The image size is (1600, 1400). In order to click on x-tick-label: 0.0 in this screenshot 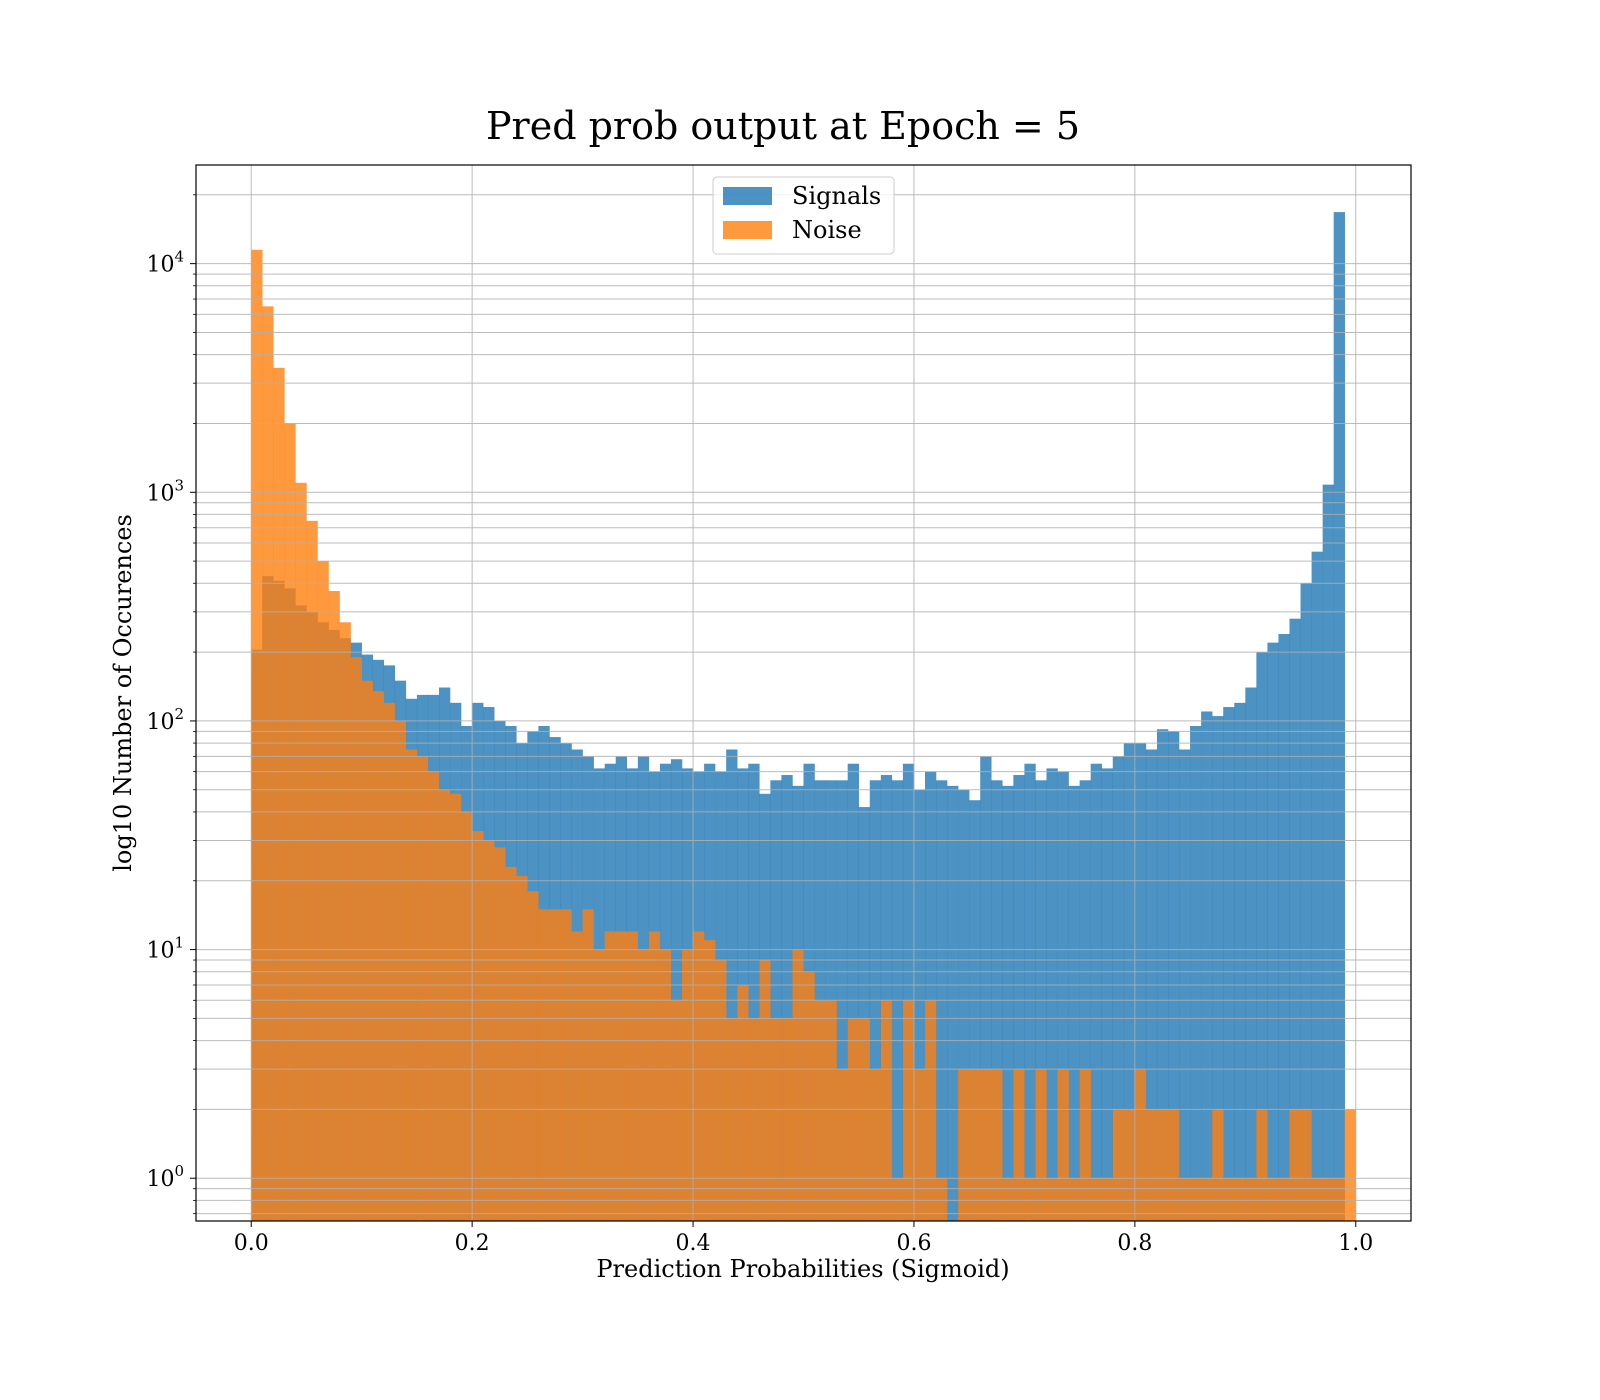, I will do `click(251, 1243)`.